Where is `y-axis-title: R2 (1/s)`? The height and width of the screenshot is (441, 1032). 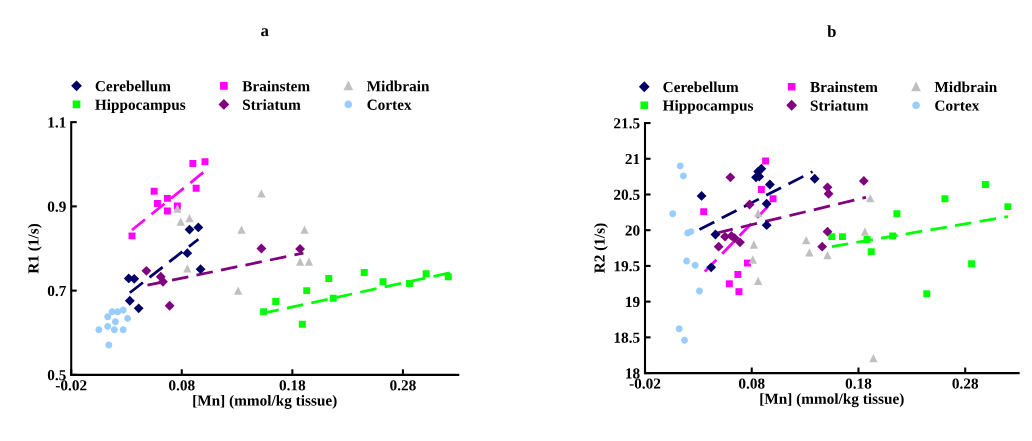 y-axis-title: R2 (1/s) is located at coordinates (600, 248).